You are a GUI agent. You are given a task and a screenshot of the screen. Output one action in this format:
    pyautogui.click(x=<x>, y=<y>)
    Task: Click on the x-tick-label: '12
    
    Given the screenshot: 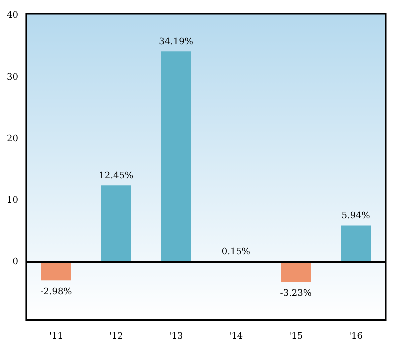 What is the action you would take?
    pyautogui.click(x=116, y=337)
    